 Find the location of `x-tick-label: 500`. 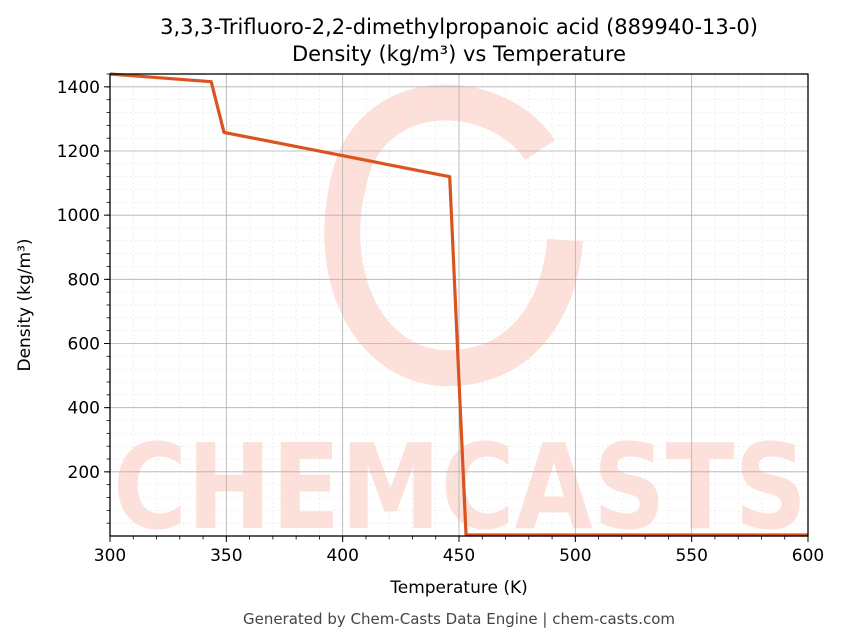

x-tick-label: 500 is located at coordinates (575, 556).